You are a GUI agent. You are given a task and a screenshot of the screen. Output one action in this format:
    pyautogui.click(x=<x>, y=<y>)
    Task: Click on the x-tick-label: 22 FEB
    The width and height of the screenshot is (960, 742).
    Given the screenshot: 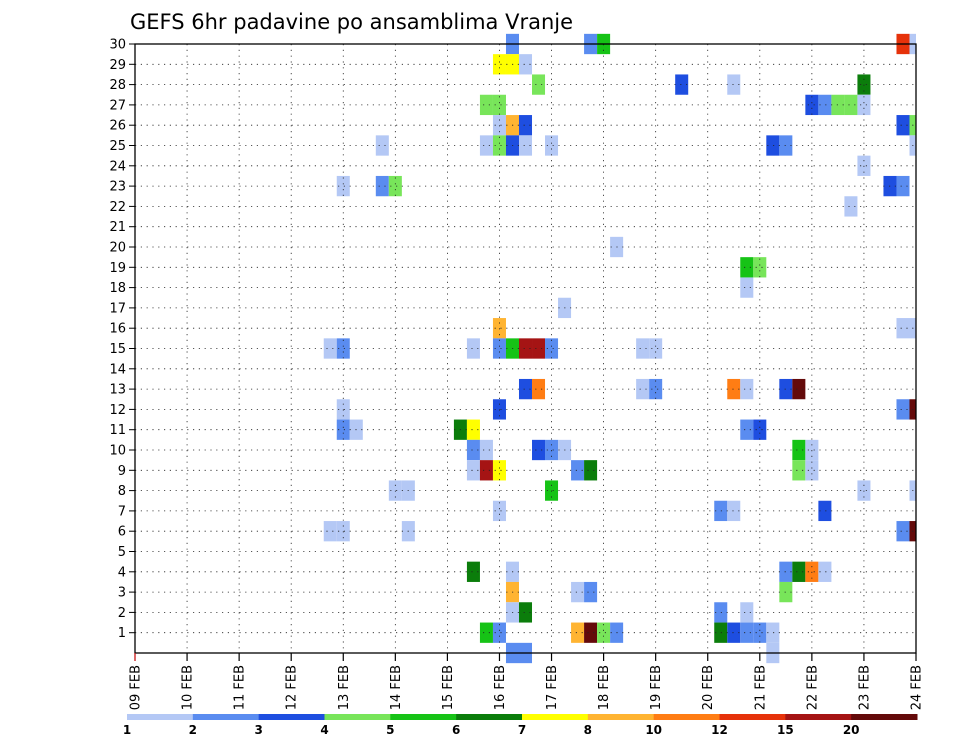 What is the action you would take?
    pyautogui.click(x=812, y=687)
    